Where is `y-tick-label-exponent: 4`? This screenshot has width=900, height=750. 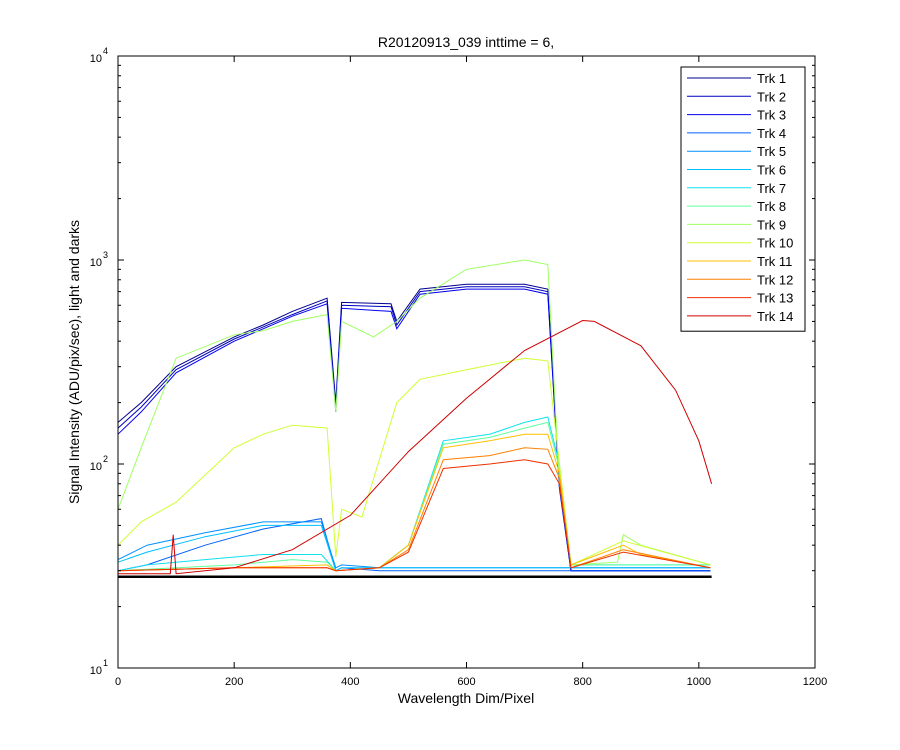
y-tick-label-exponent: 4 is located at coordinates (105, 51).